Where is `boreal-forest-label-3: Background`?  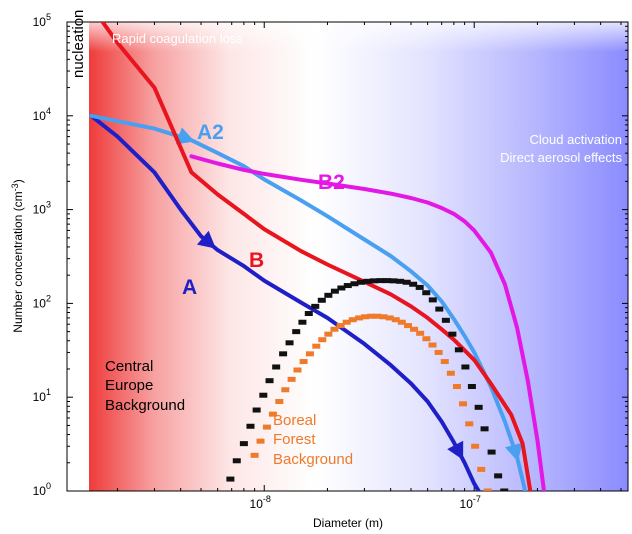
boreal-forest-label-3: Background is located at coordinates (313, 459).